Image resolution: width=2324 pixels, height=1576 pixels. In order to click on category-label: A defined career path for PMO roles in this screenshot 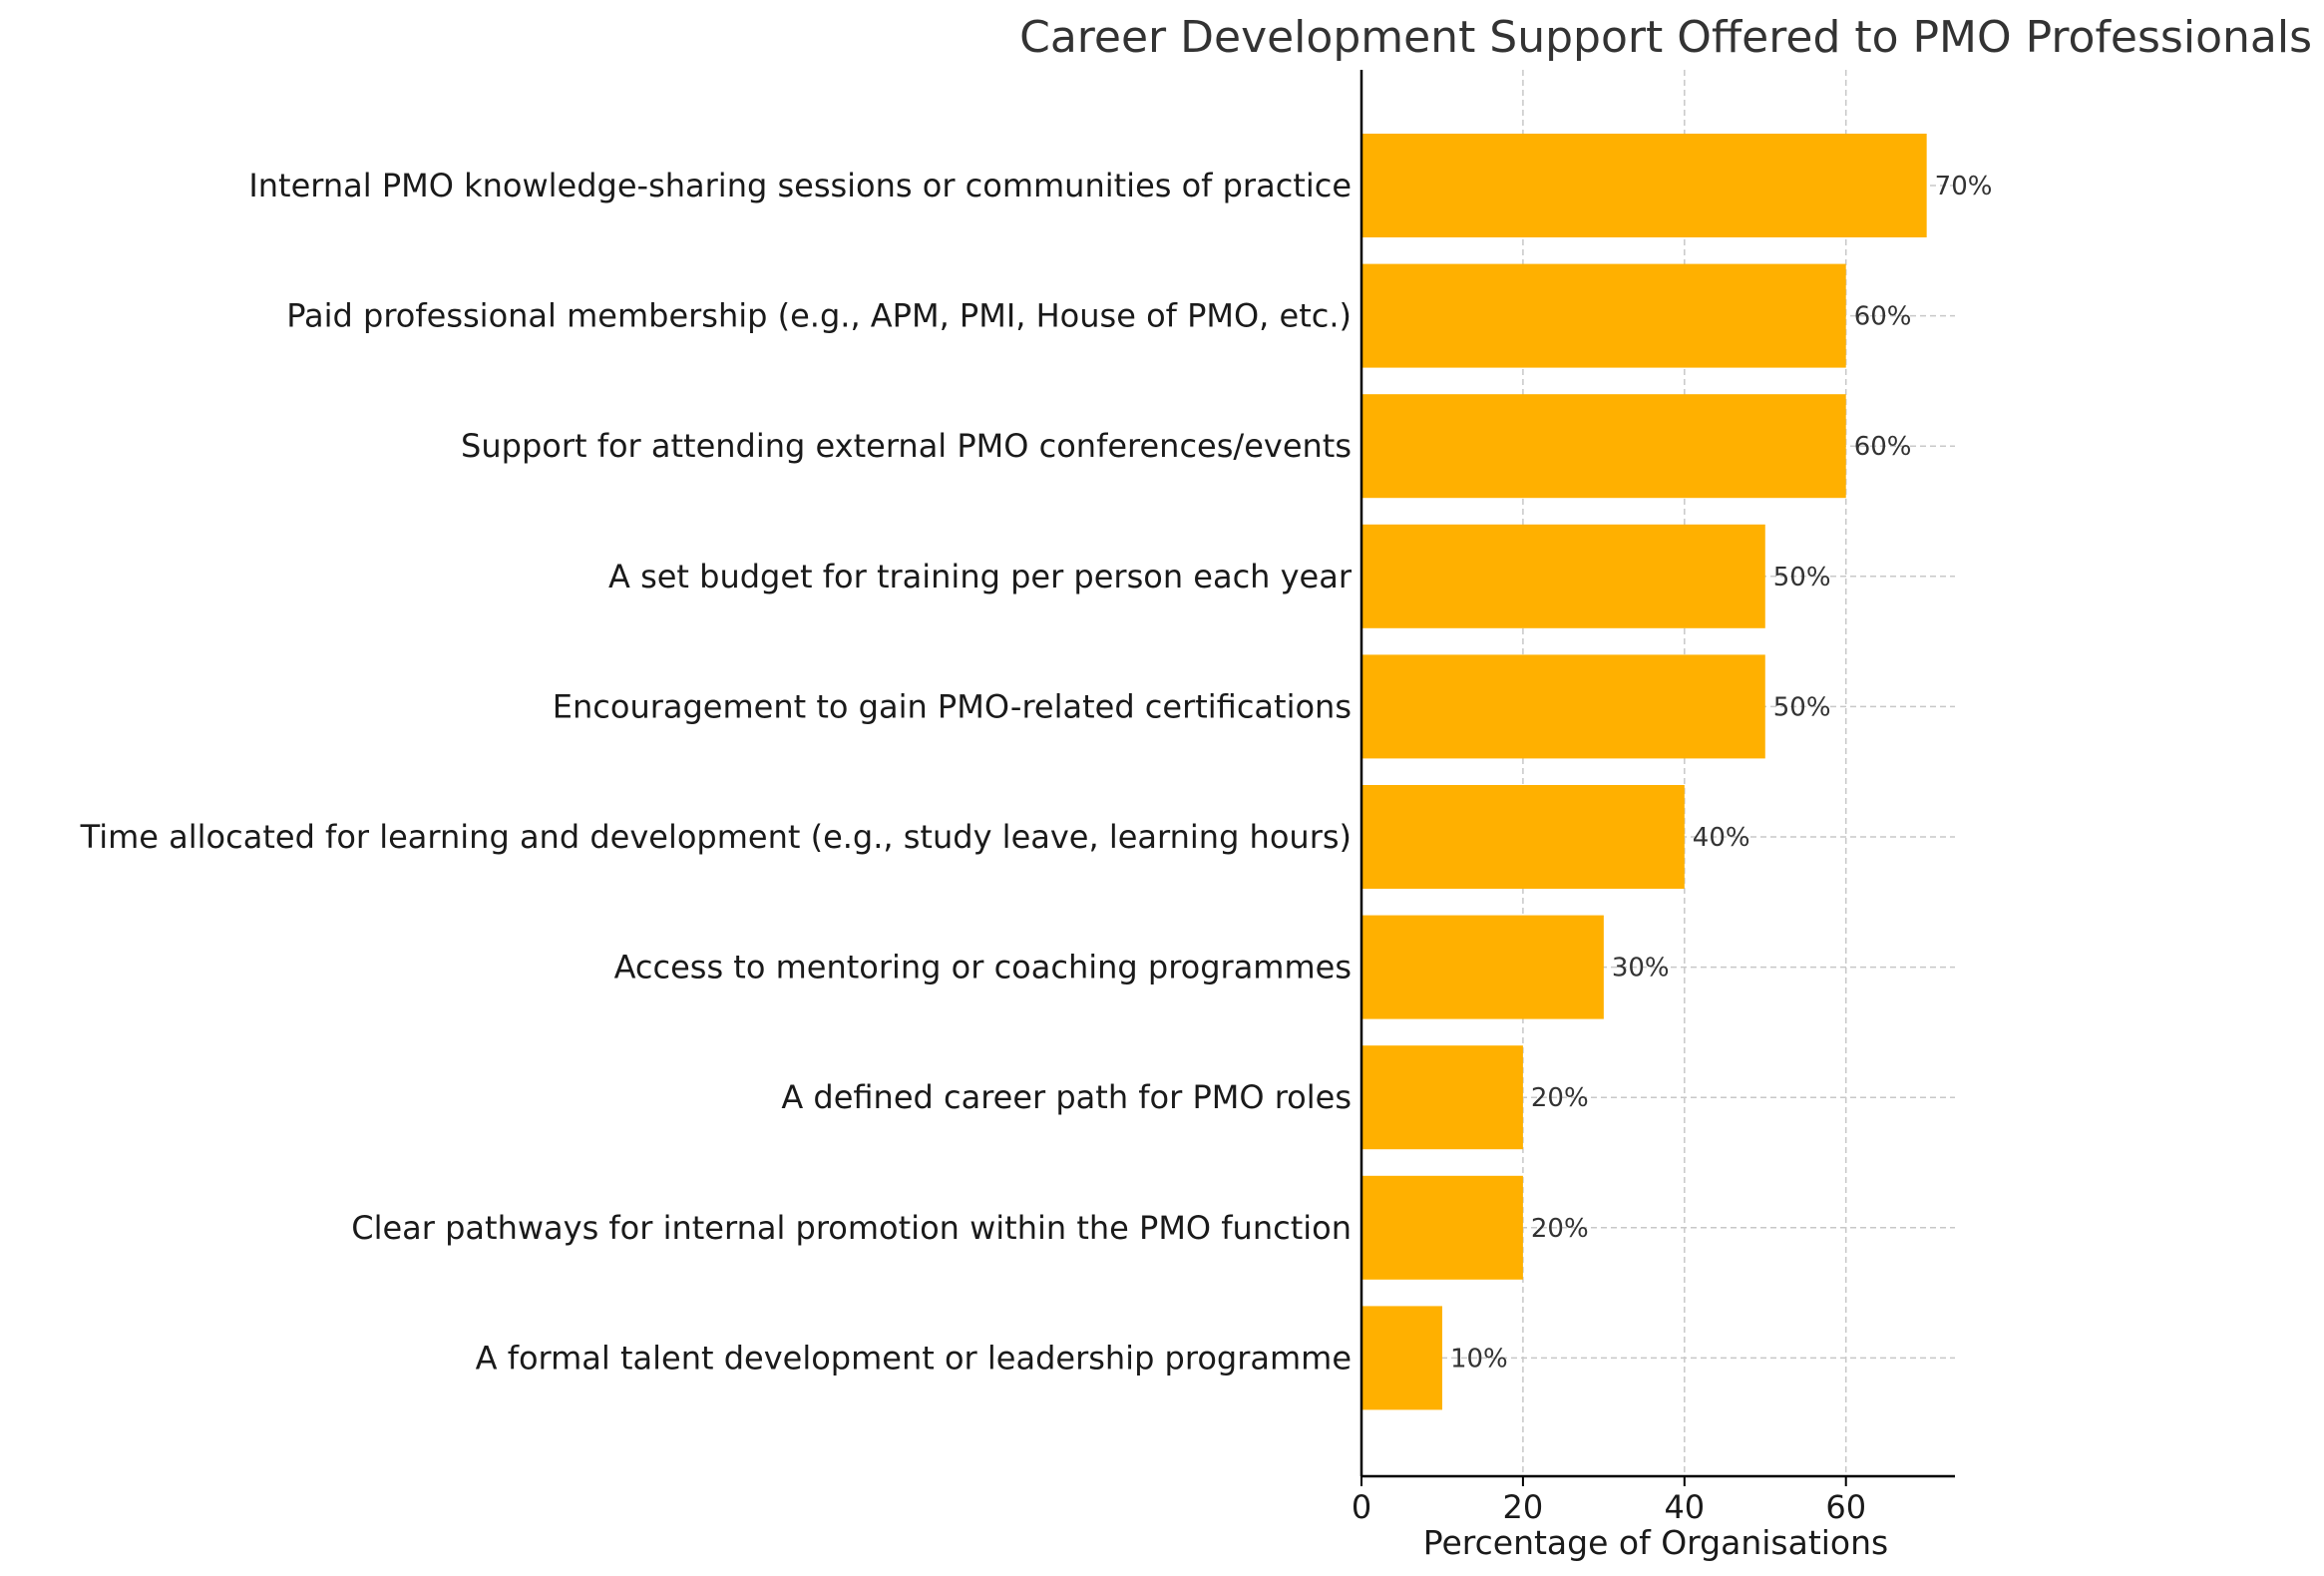, I will do `click(1066, 1097)`.